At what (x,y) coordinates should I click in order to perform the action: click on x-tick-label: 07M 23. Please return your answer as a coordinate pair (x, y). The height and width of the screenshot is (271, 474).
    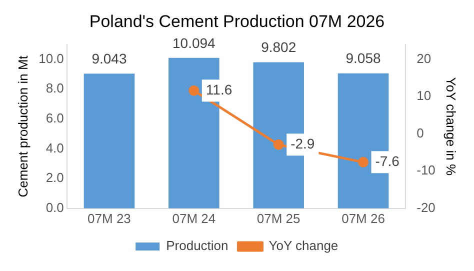
    Looking at the image, I should click on (109, 218).